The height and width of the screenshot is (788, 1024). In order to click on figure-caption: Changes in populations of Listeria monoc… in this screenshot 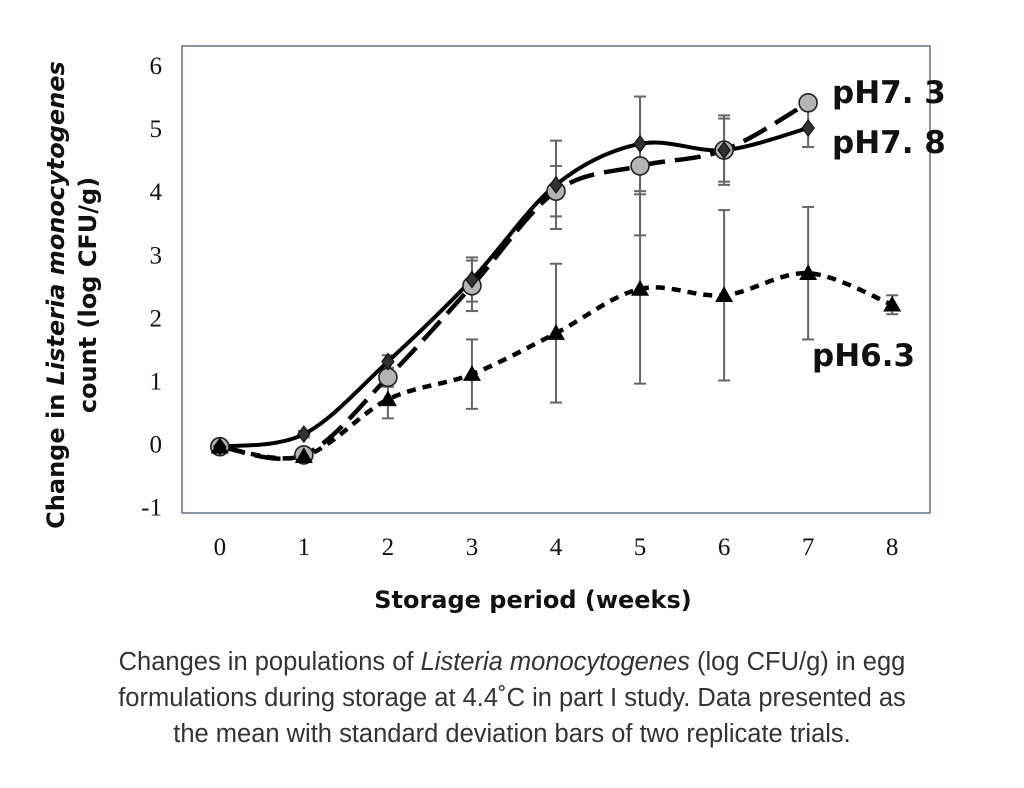, I will do `click(512, 698)`.